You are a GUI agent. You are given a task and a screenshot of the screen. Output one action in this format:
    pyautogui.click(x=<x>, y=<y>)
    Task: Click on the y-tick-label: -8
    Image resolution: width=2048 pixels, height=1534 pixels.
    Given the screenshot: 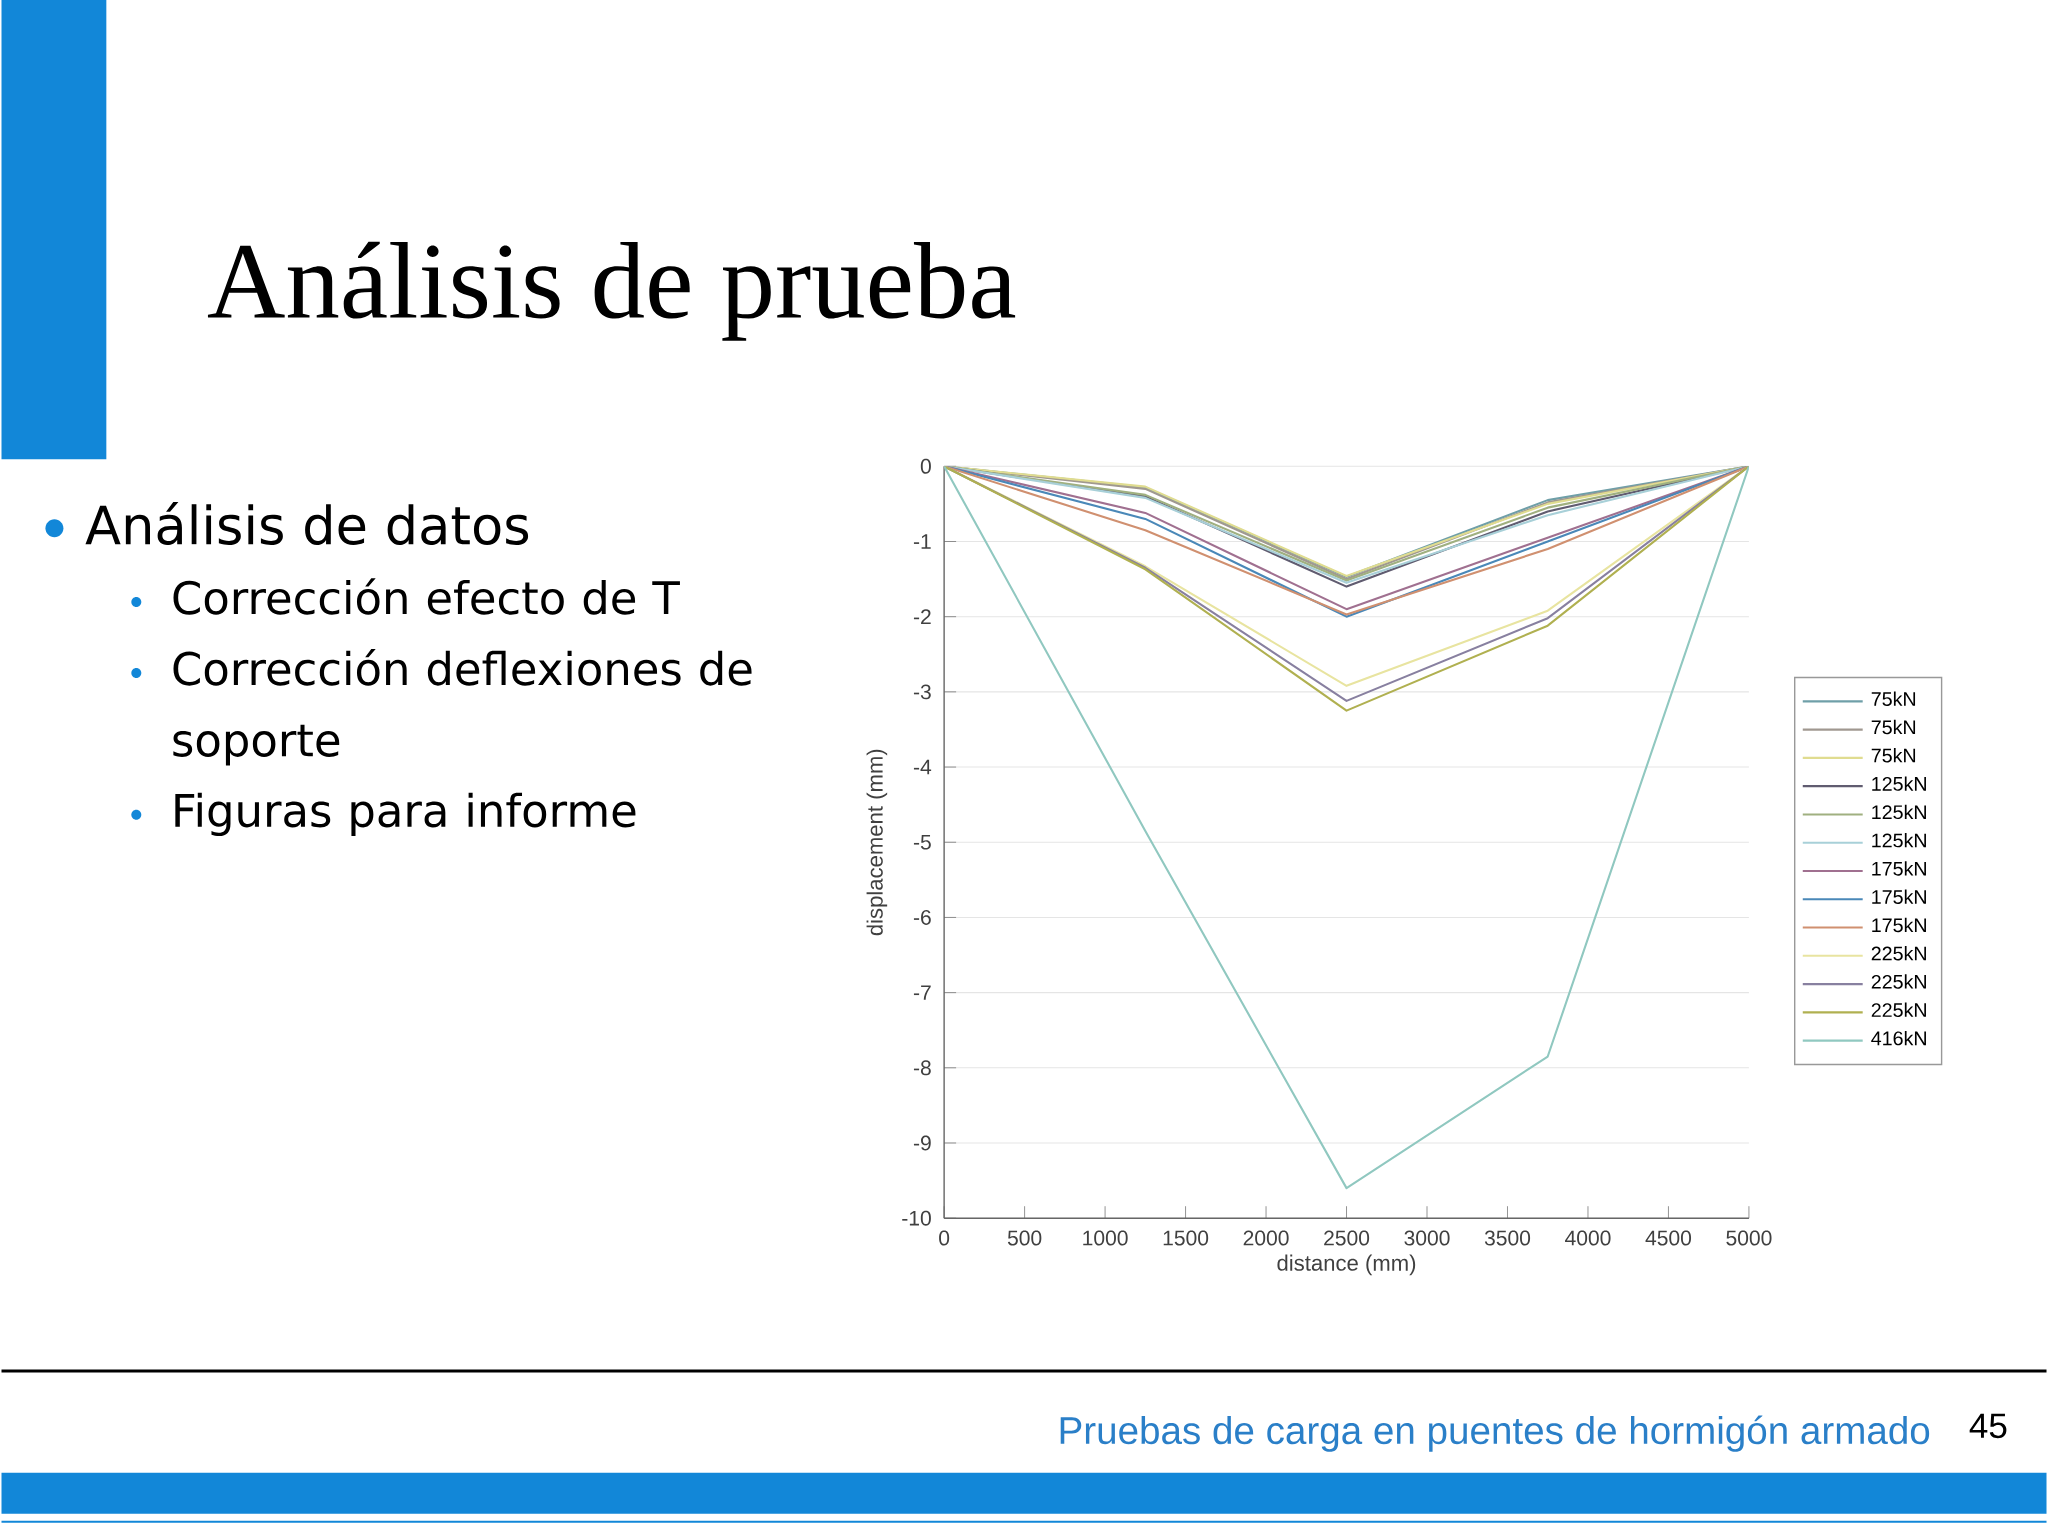 What is the action you would take?
    pyautogui.click(x=922, y=1068)
    